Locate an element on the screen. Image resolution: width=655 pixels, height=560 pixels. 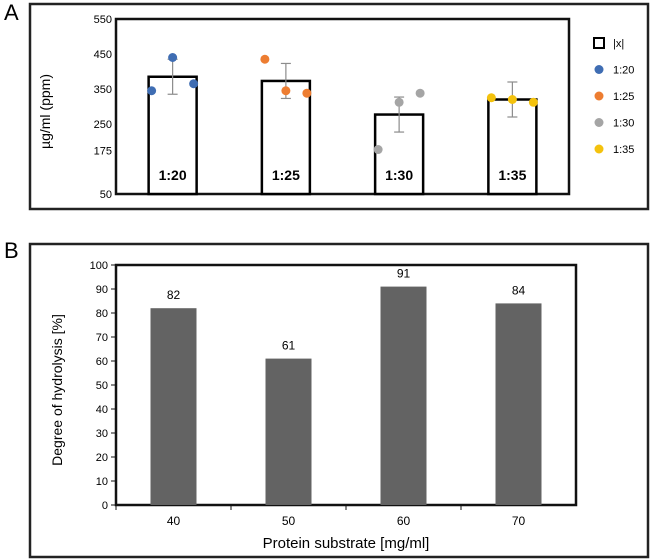
bar-label-a: 1:25 is located at coordinates (286, 175).